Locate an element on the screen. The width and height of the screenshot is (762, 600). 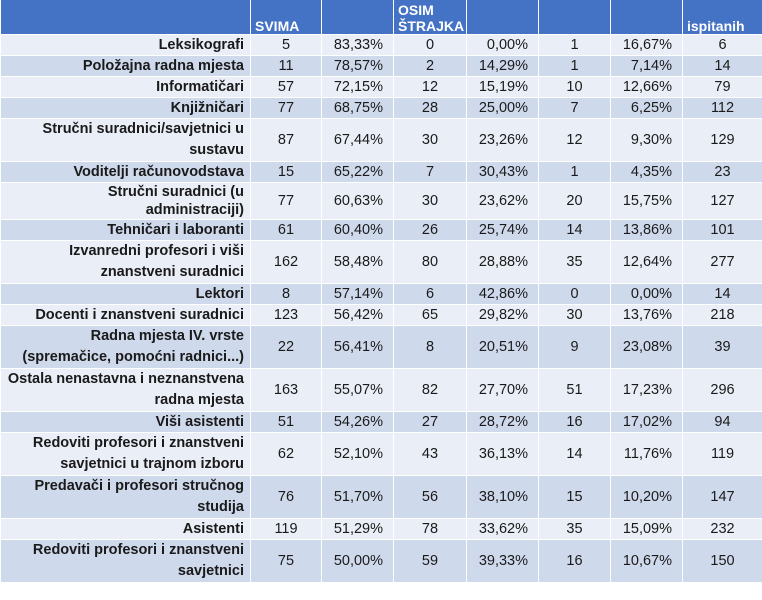
count-osim-strajka: 59 is located at coordinates (430, 561).